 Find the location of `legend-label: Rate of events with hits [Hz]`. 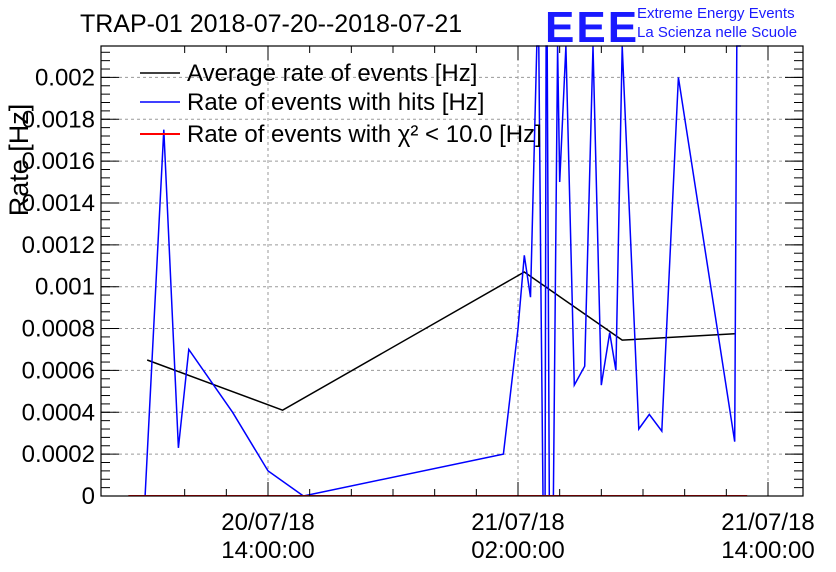

legend-label: Rate of events with hits [Hz] is located at coordinates (335, 102).